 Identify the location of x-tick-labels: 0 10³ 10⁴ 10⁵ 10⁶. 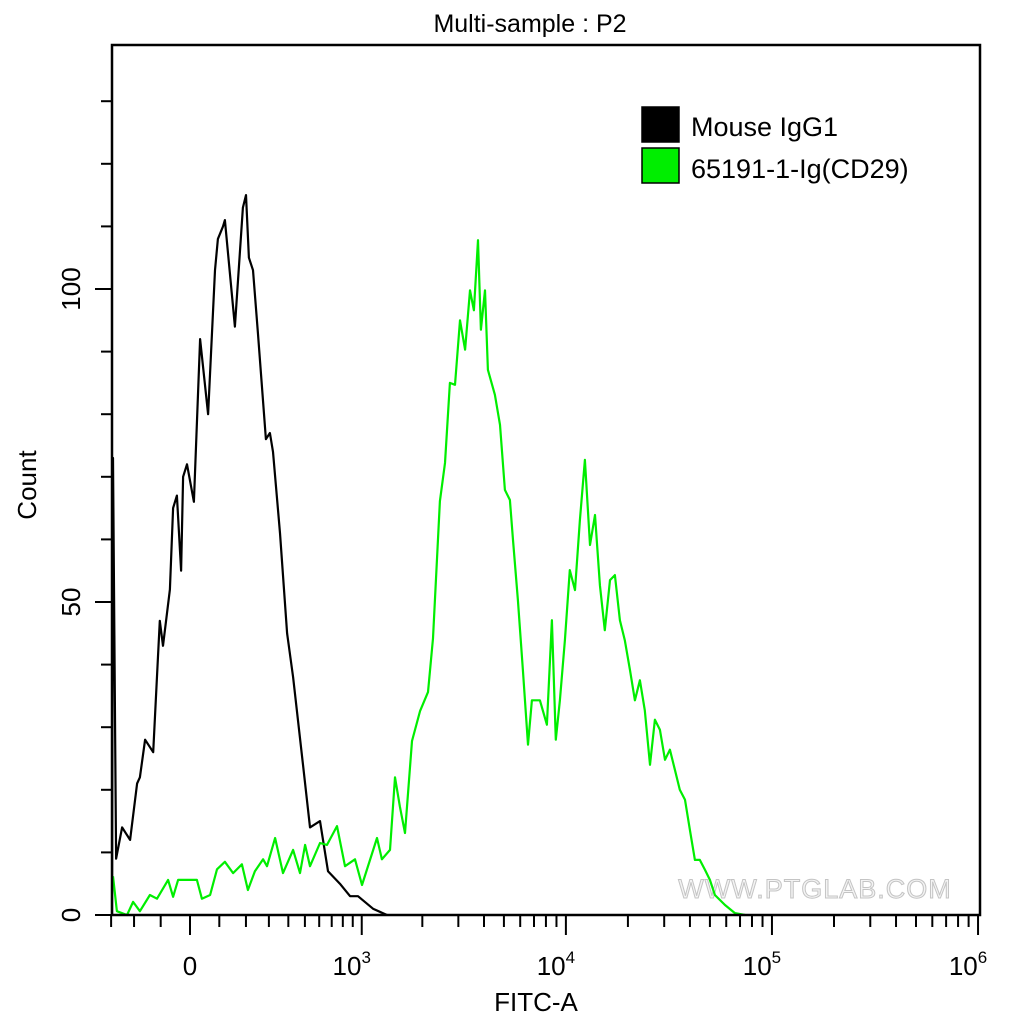
(585, 964).